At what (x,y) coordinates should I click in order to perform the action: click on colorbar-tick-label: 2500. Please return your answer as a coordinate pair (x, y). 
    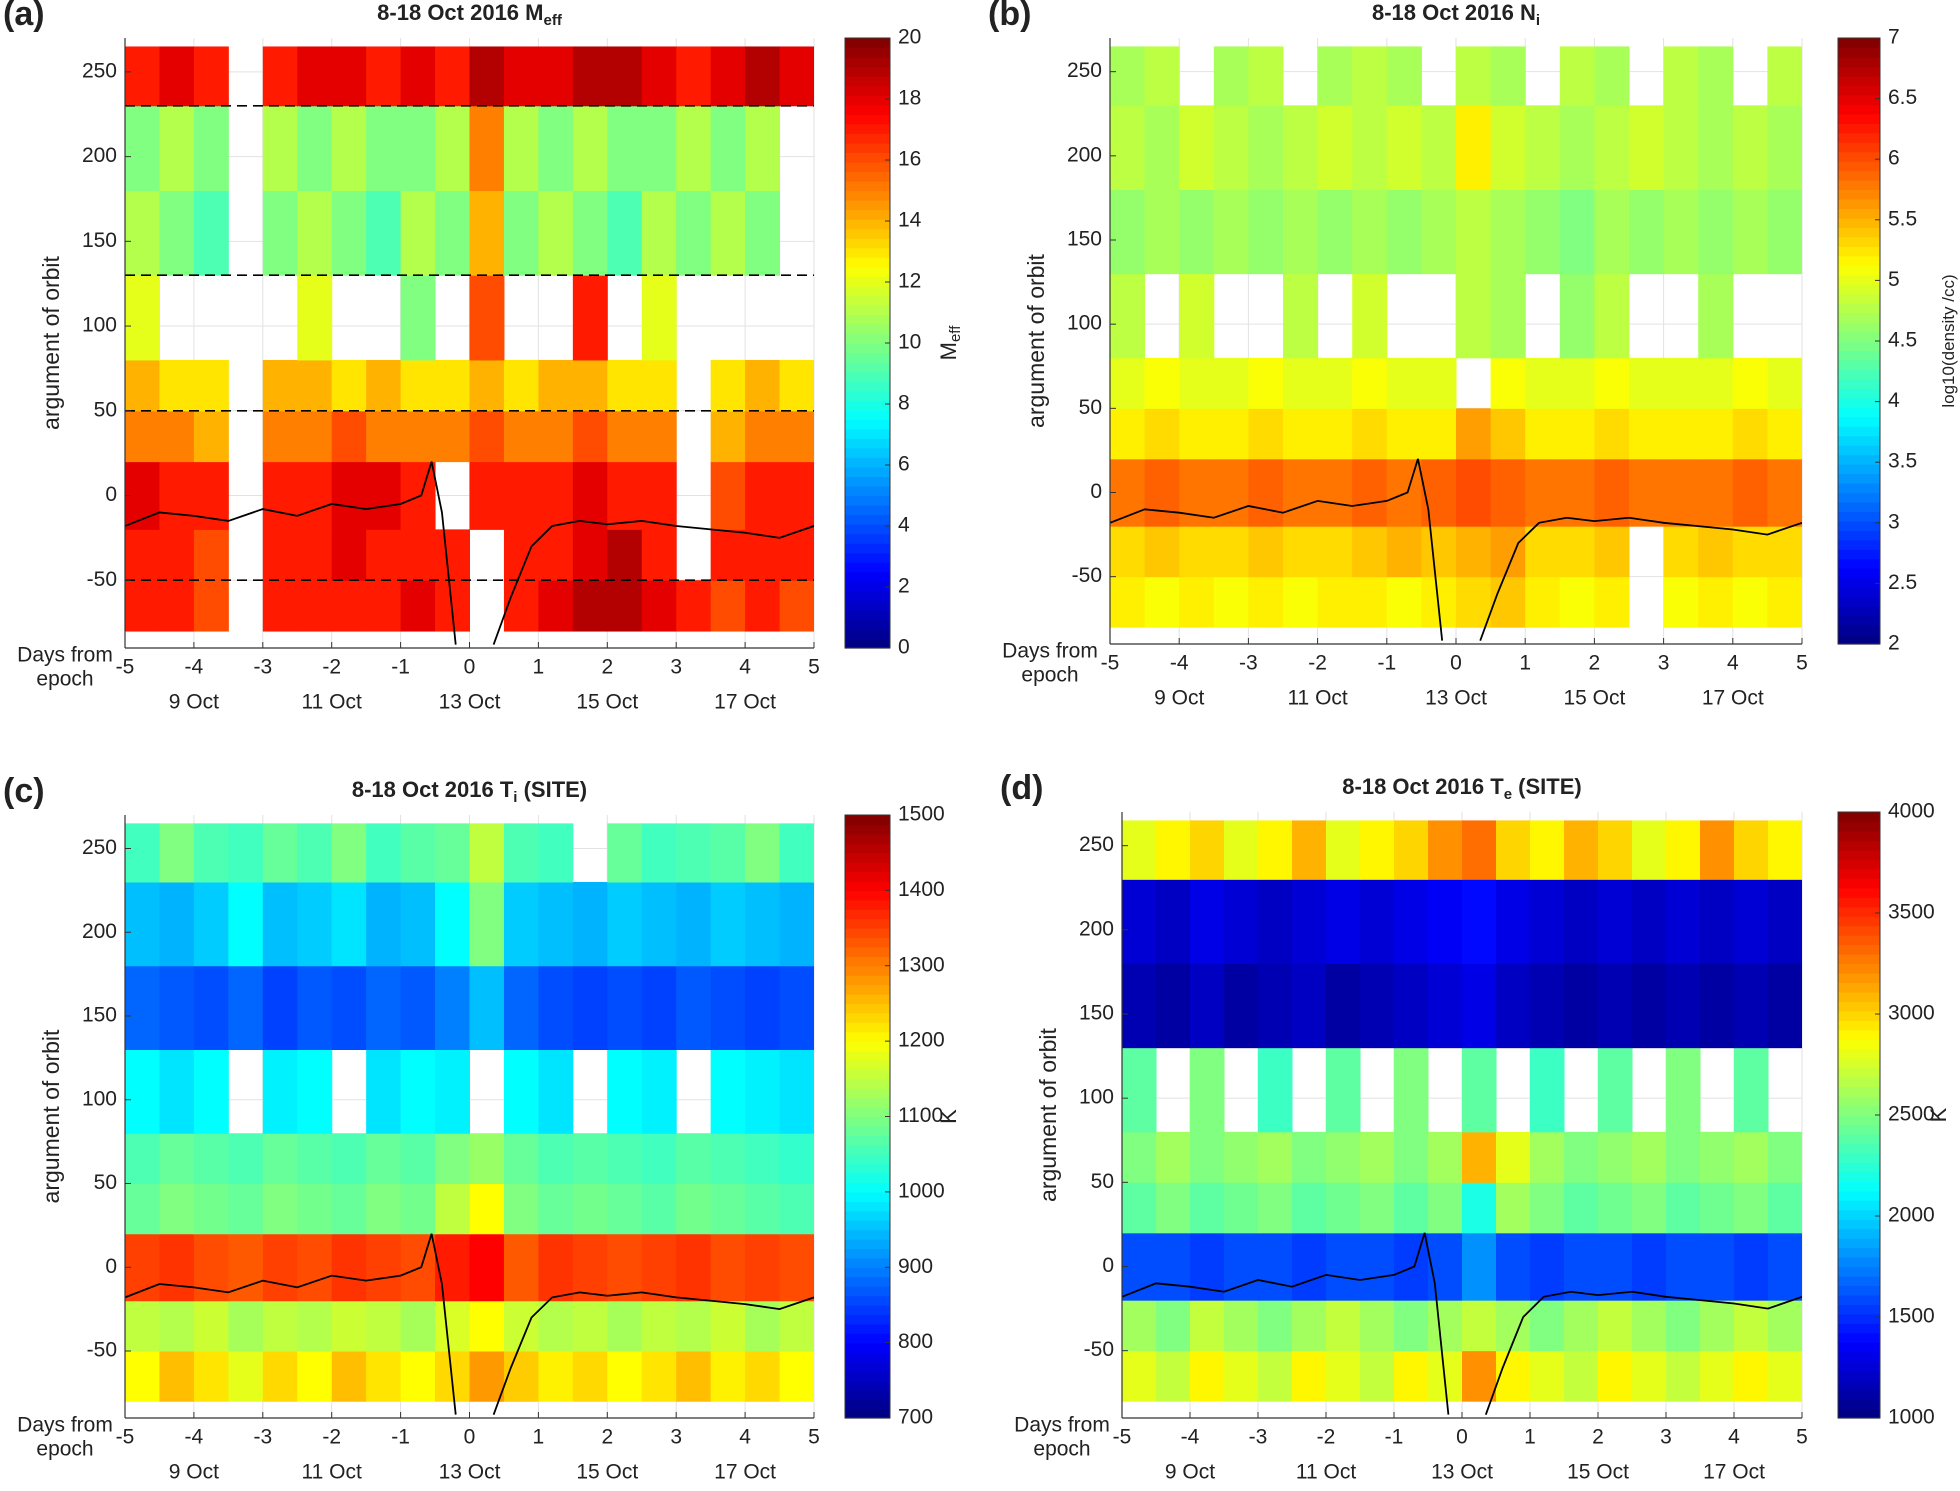
    Looking at the image, I should click on (1911, 1114).